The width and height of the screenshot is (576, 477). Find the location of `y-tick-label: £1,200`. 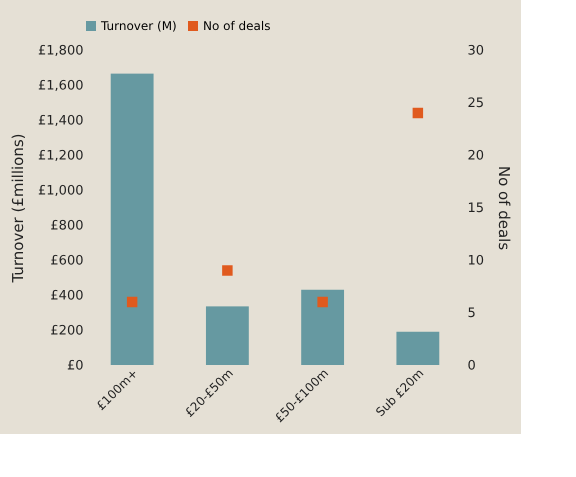

y-tick-label: £1,200 is located at coordinates (61, 156).